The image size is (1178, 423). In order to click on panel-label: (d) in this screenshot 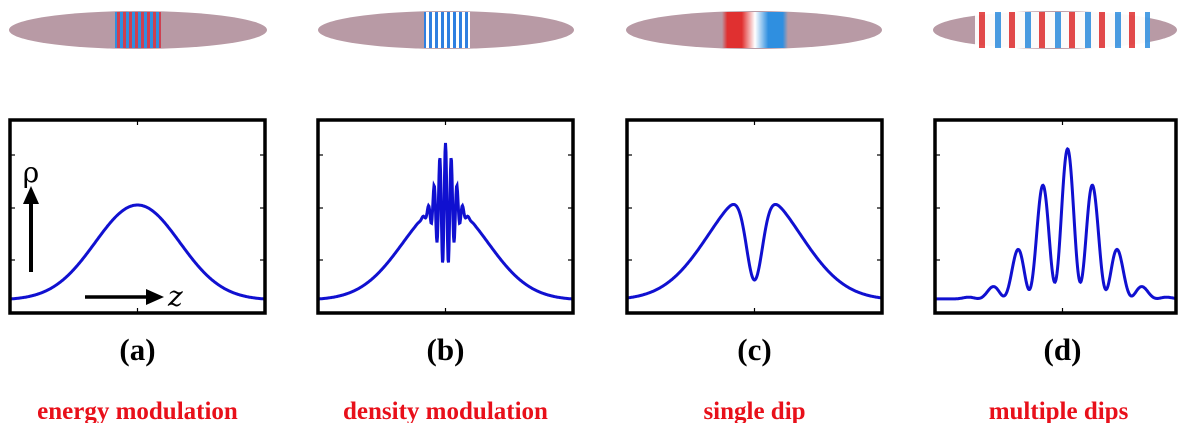, I will do `click(1063, 349)`.